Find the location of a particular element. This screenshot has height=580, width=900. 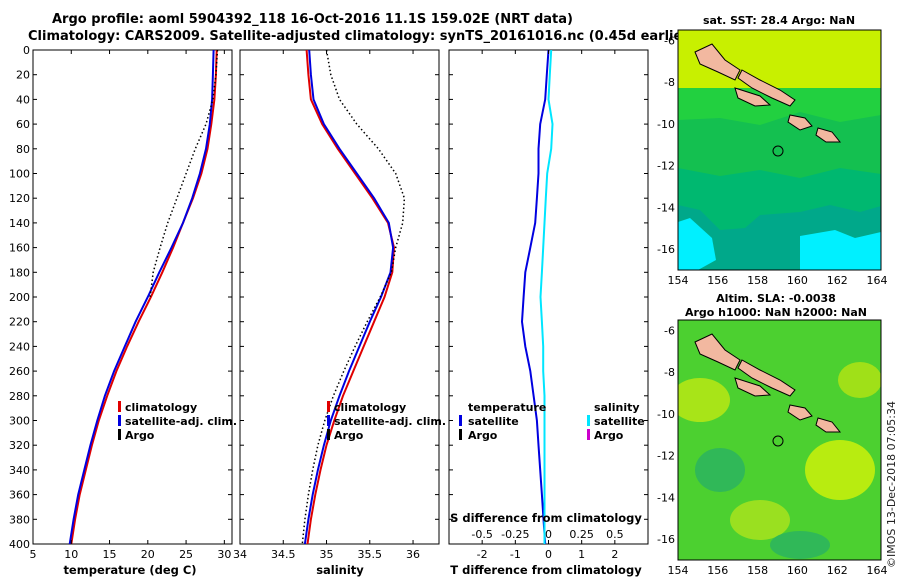

x-tick-label: 25 is located at coordinates (186, 554).